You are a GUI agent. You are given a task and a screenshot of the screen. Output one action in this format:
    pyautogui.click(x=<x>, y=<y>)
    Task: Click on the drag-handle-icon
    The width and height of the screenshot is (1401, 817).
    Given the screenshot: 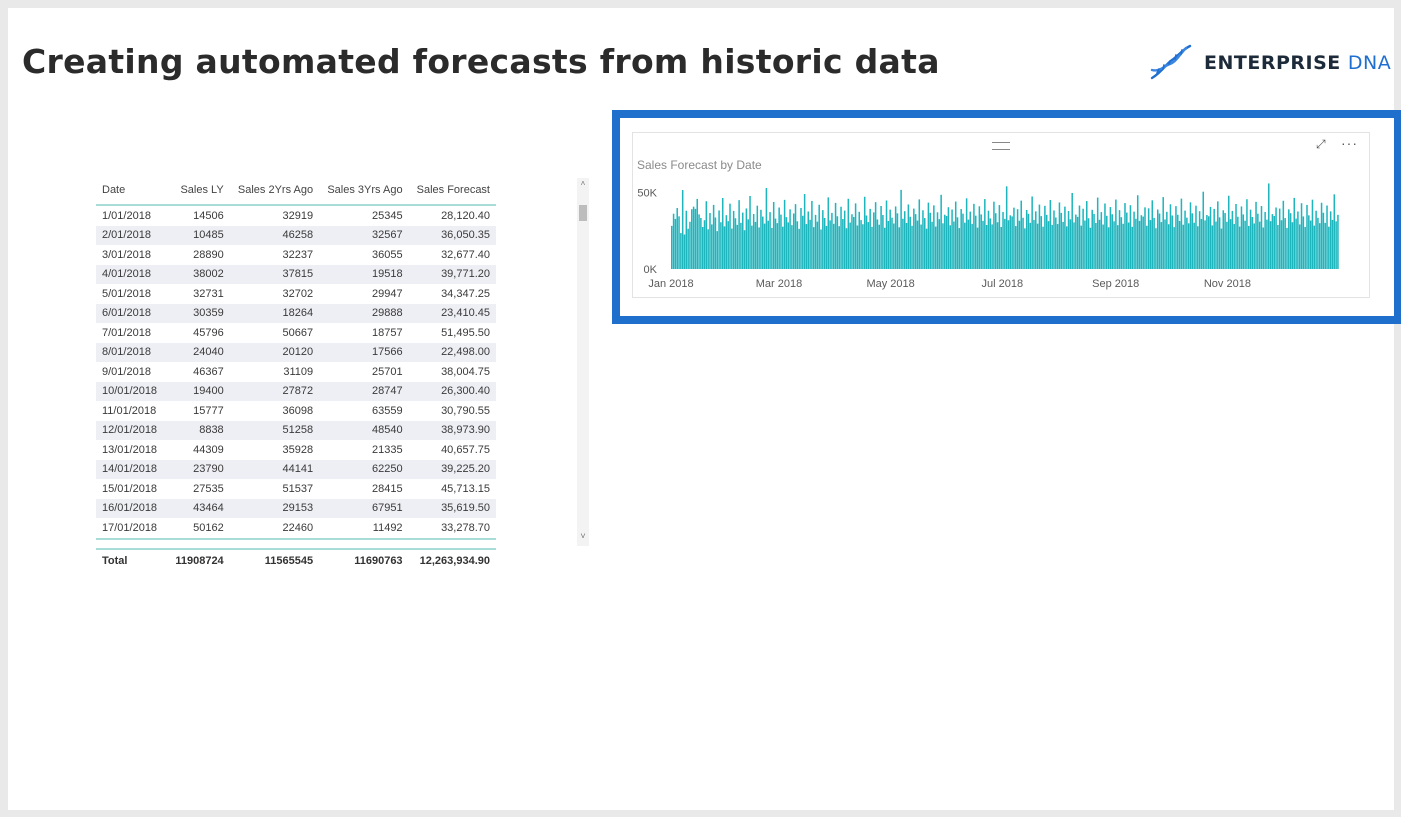 What is the action you would take?
    pyautogui.click(x=1001, y=146)
    